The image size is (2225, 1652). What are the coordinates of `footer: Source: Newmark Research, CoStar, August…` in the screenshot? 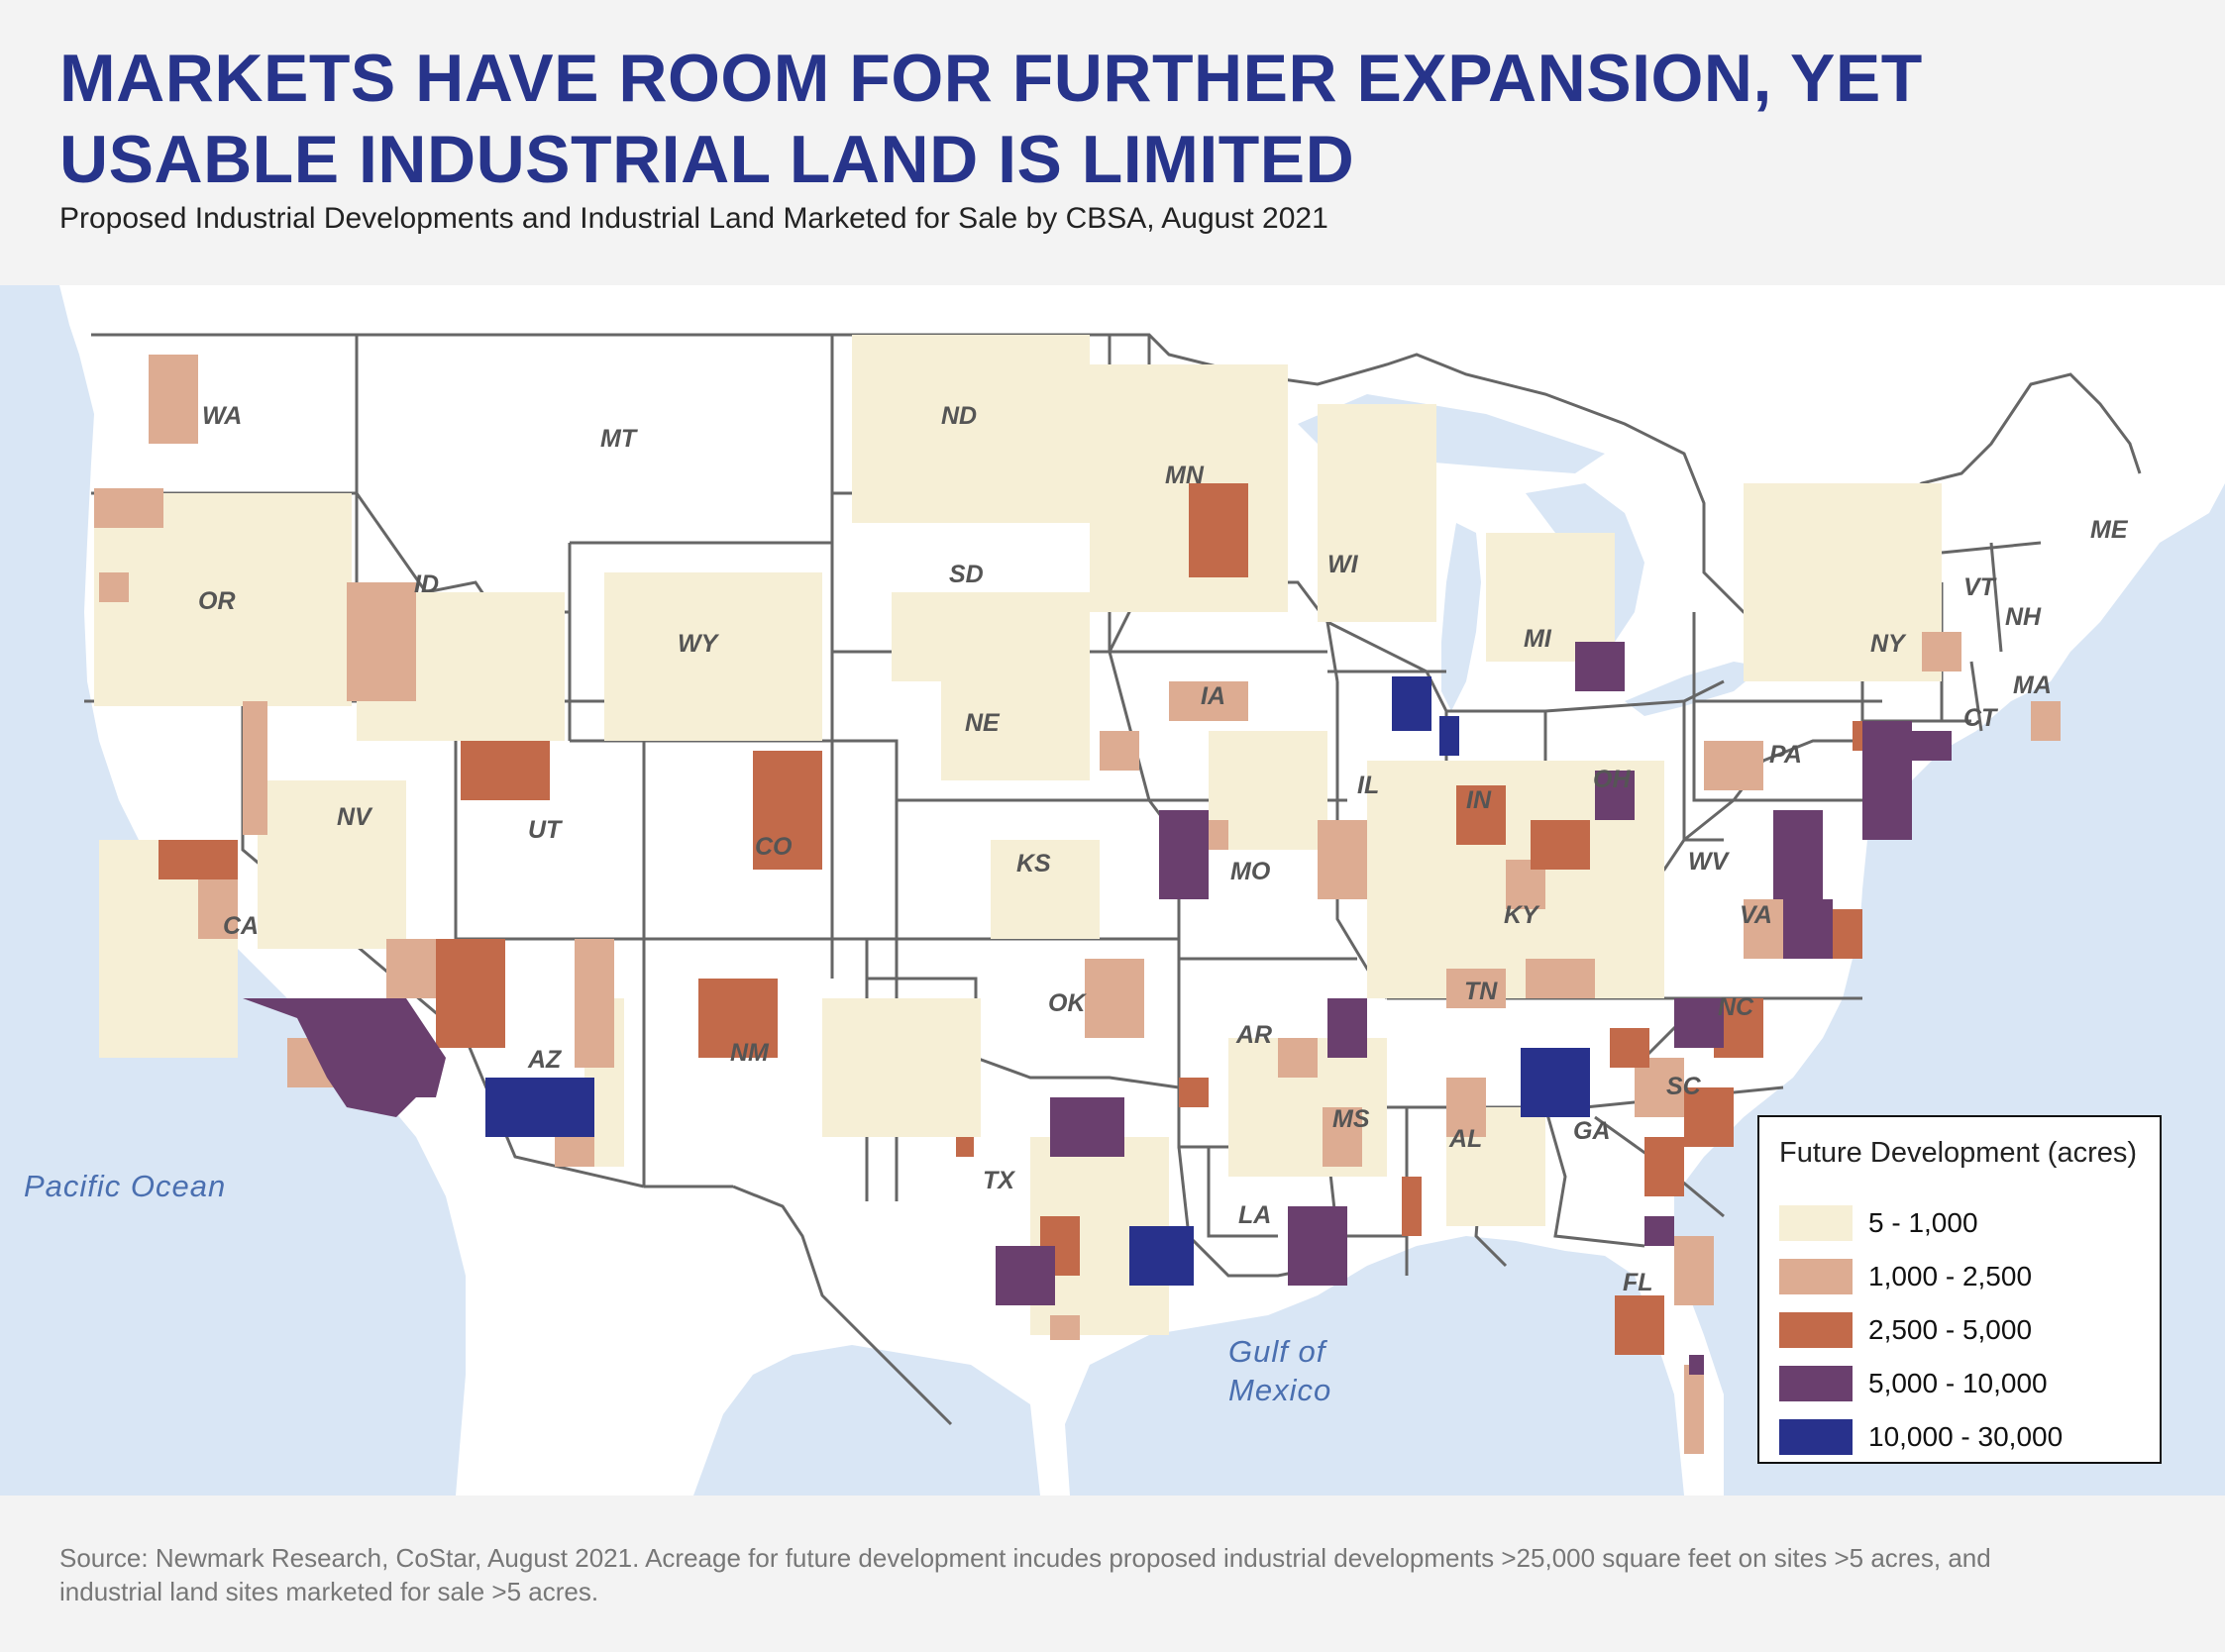 It's located at (1112, 1574).